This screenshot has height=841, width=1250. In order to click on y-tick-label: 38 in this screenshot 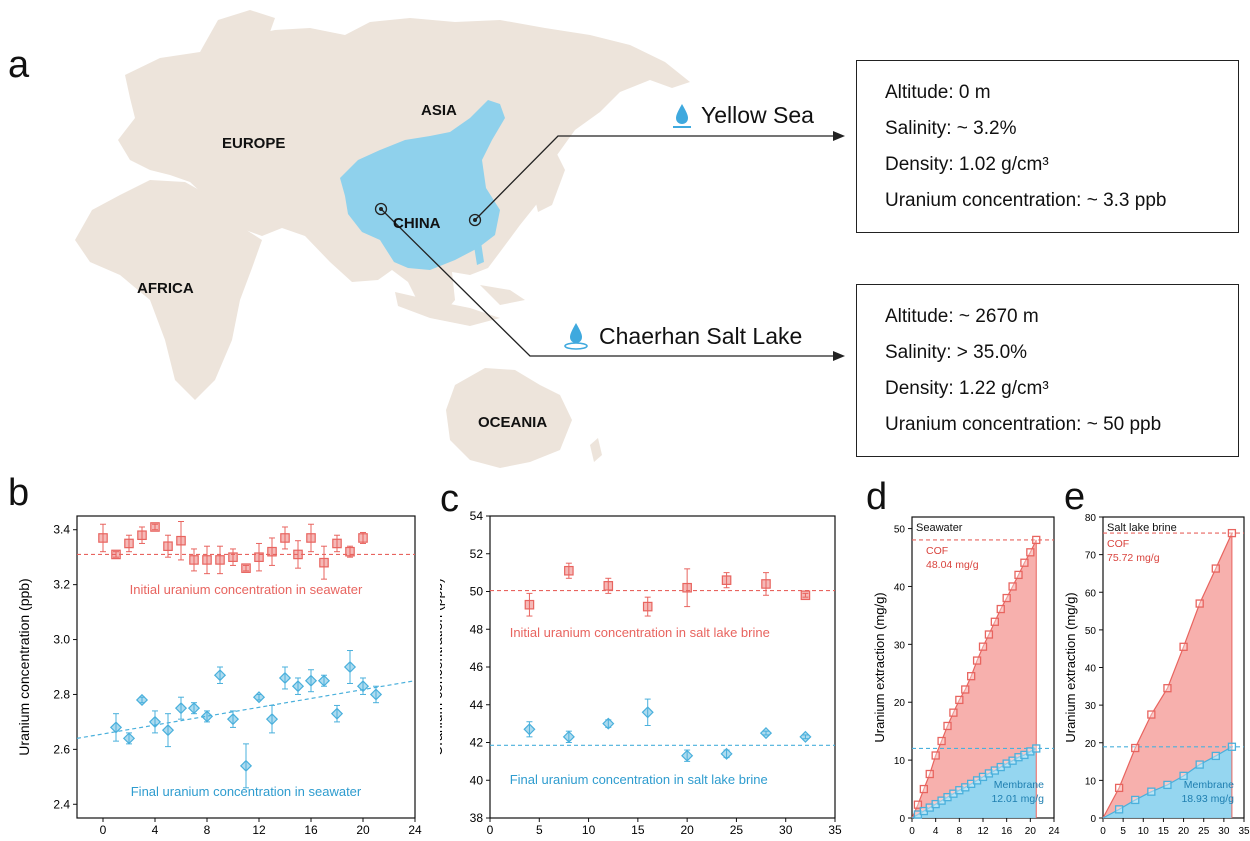, I will do `click(477, 818)`.